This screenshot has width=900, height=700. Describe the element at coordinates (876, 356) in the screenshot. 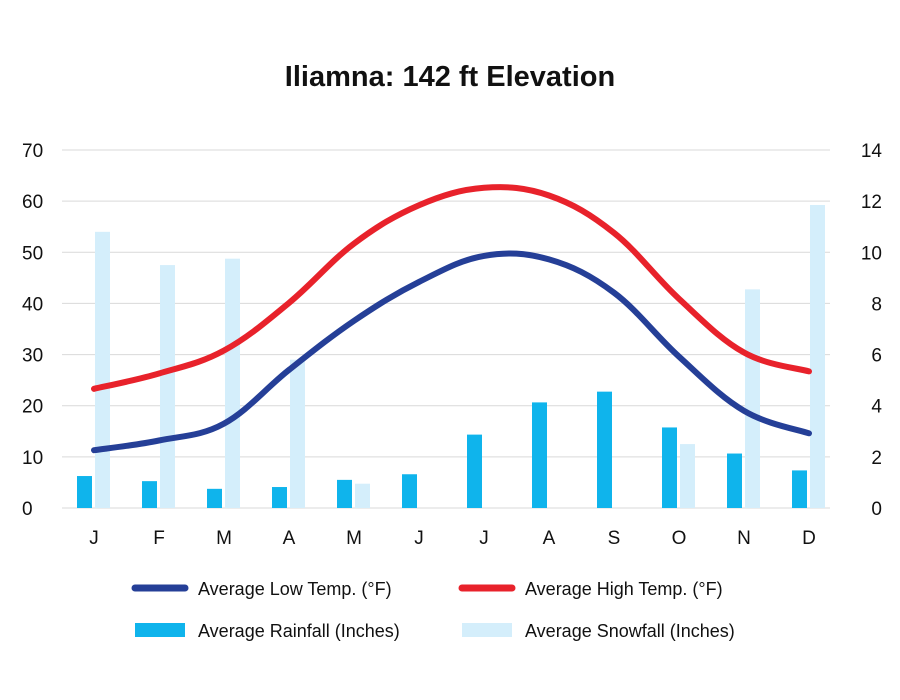

I see `right-axis-tick: 6` at that location.